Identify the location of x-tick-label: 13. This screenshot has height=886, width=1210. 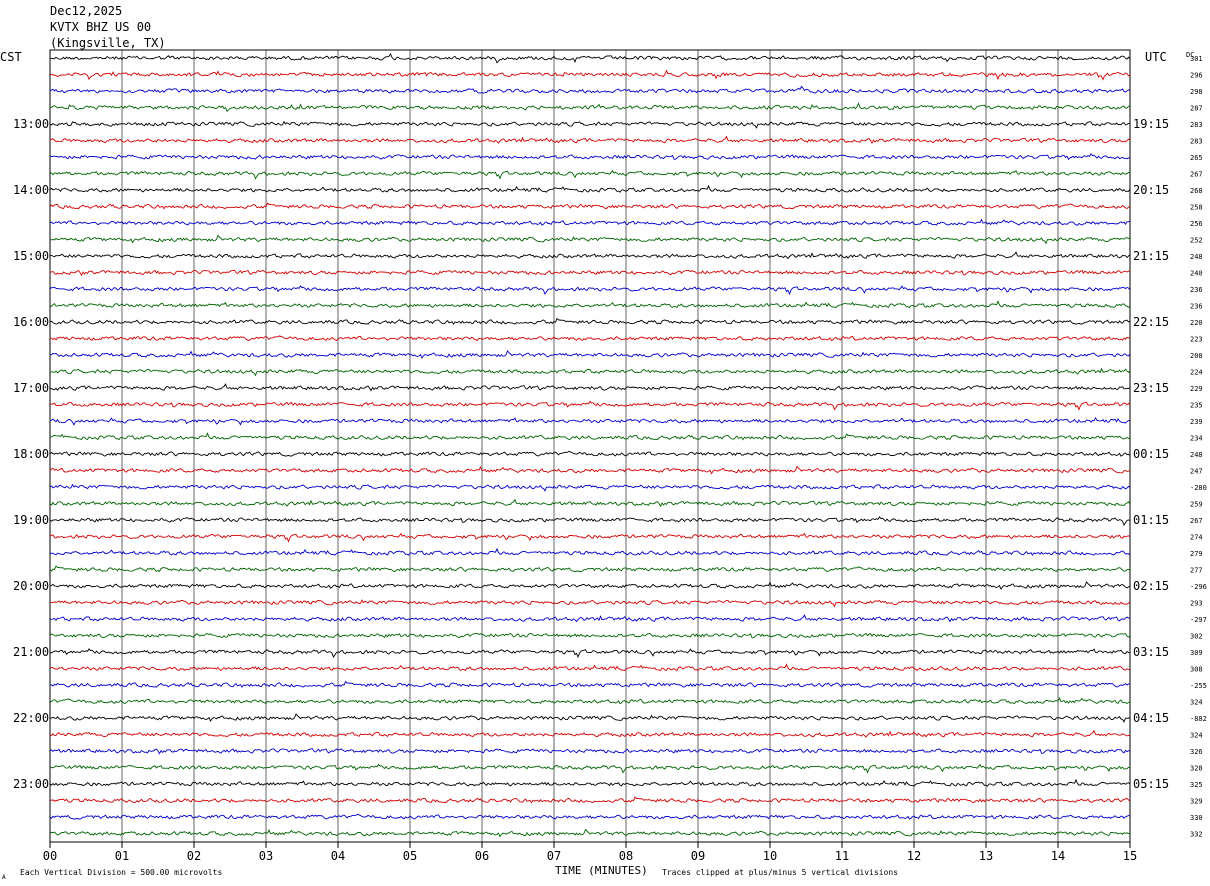
(986, 856).